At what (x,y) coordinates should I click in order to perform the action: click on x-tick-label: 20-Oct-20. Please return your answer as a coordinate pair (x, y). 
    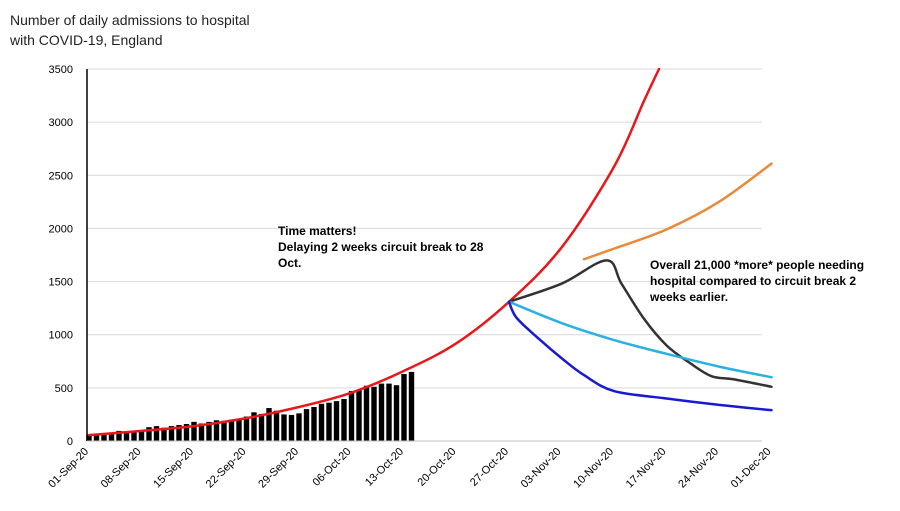
    Looking at the image, I should click on (437, 467).